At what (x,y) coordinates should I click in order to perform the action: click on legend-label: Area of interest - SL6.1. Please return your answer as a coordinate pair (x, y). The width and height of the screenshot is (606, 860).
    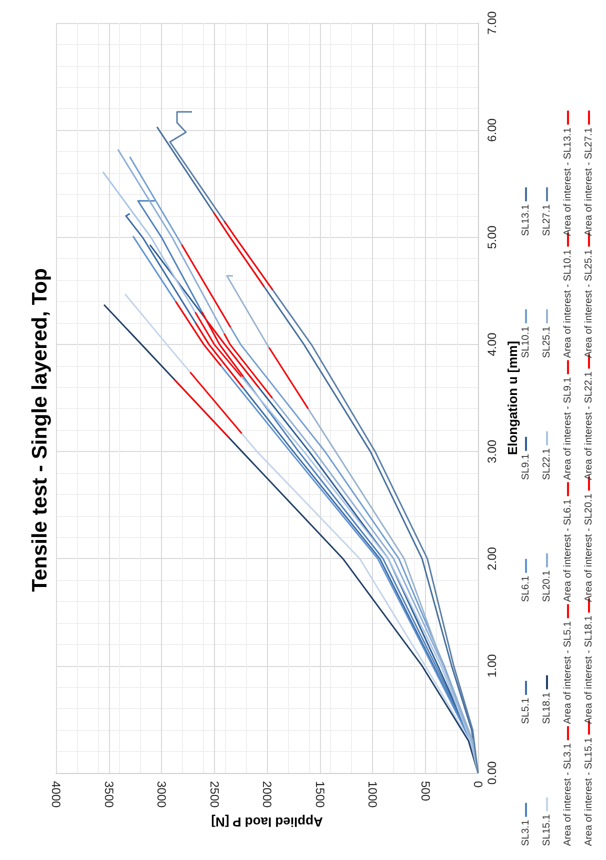
    Looking at the image, I should click on (568, 550).